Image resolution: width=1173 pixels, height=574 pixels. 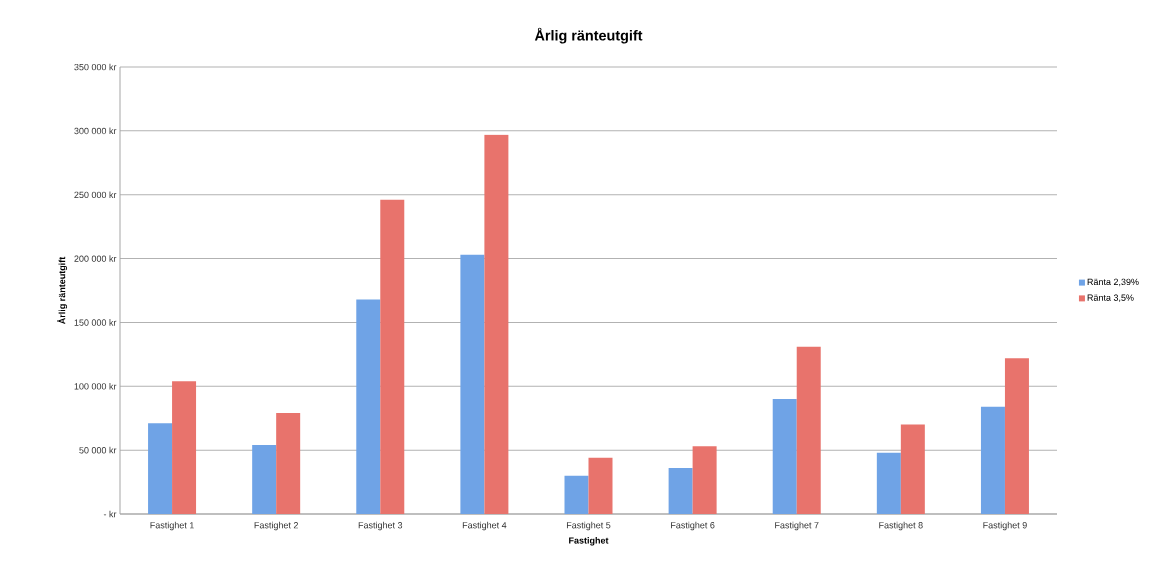 I want to click on y-tick-label: 350 000 kr, so click(x=95, y=67).